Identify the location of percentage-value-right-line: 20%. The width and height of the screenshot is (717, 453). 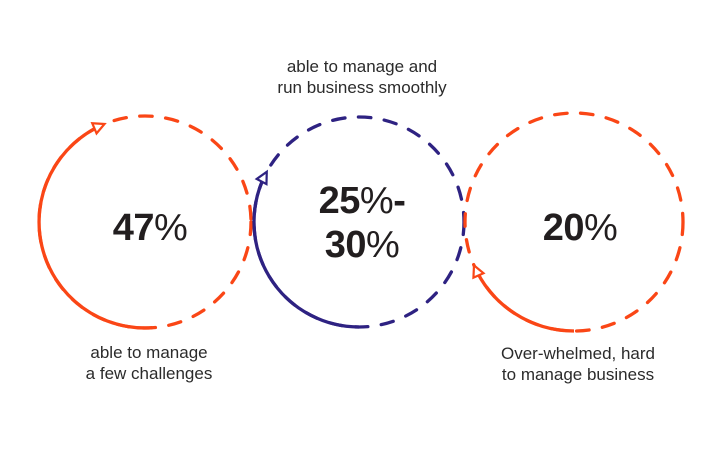
(580, 228).